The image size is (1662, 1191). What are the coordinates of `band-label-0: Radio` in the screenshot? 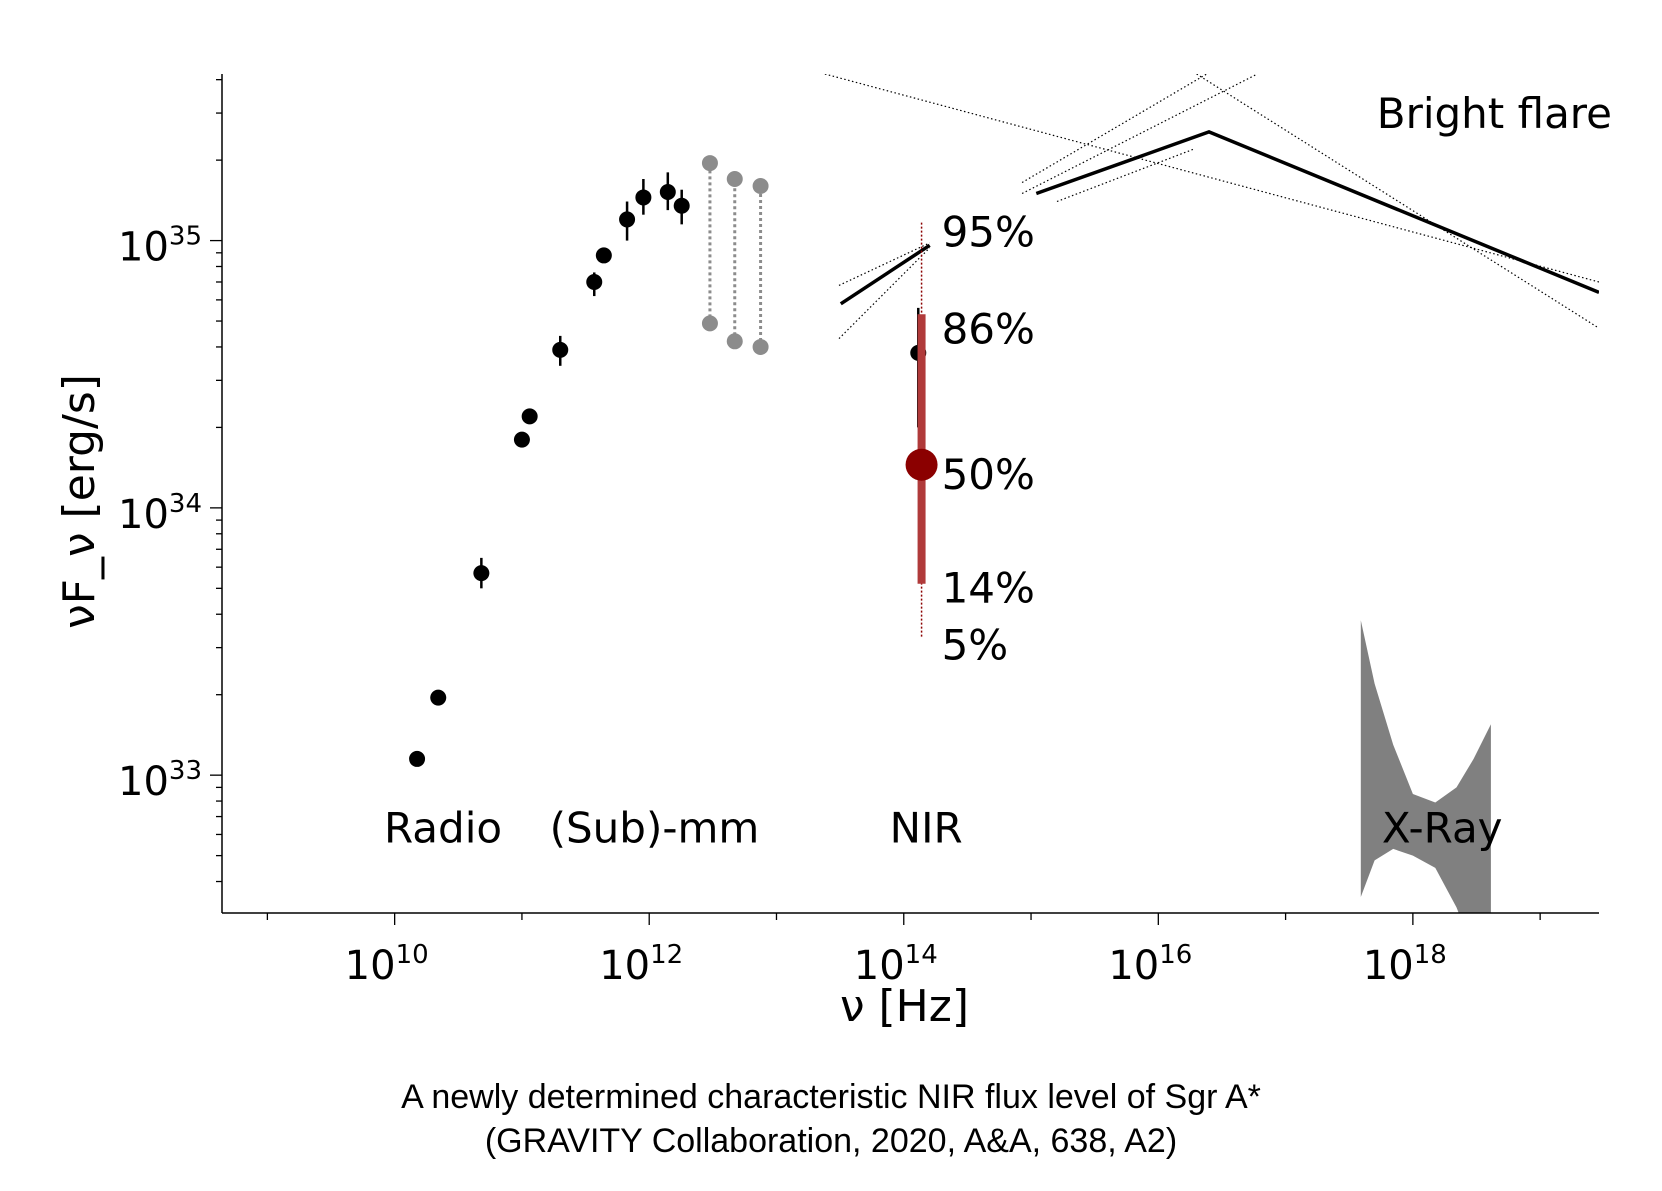 It's located at (443, 827).